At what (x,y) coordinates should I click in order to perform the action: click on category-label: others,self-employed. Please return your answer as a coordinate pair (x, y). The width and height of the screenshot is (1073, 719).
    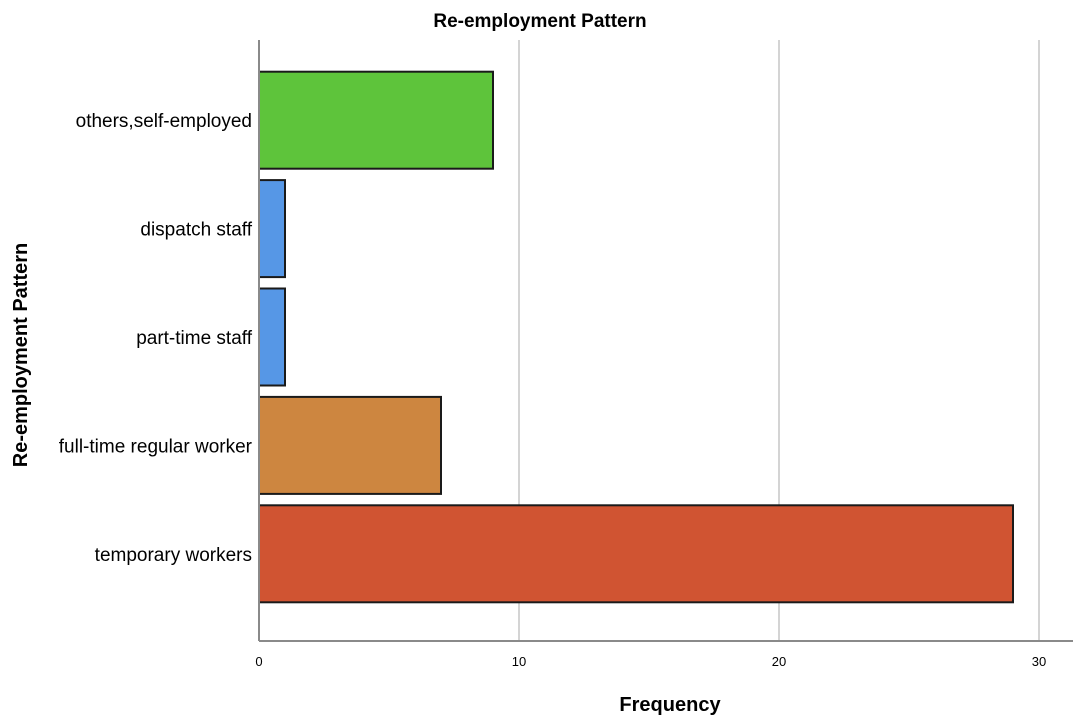
    Looking at the image, I should click on (164, 121).